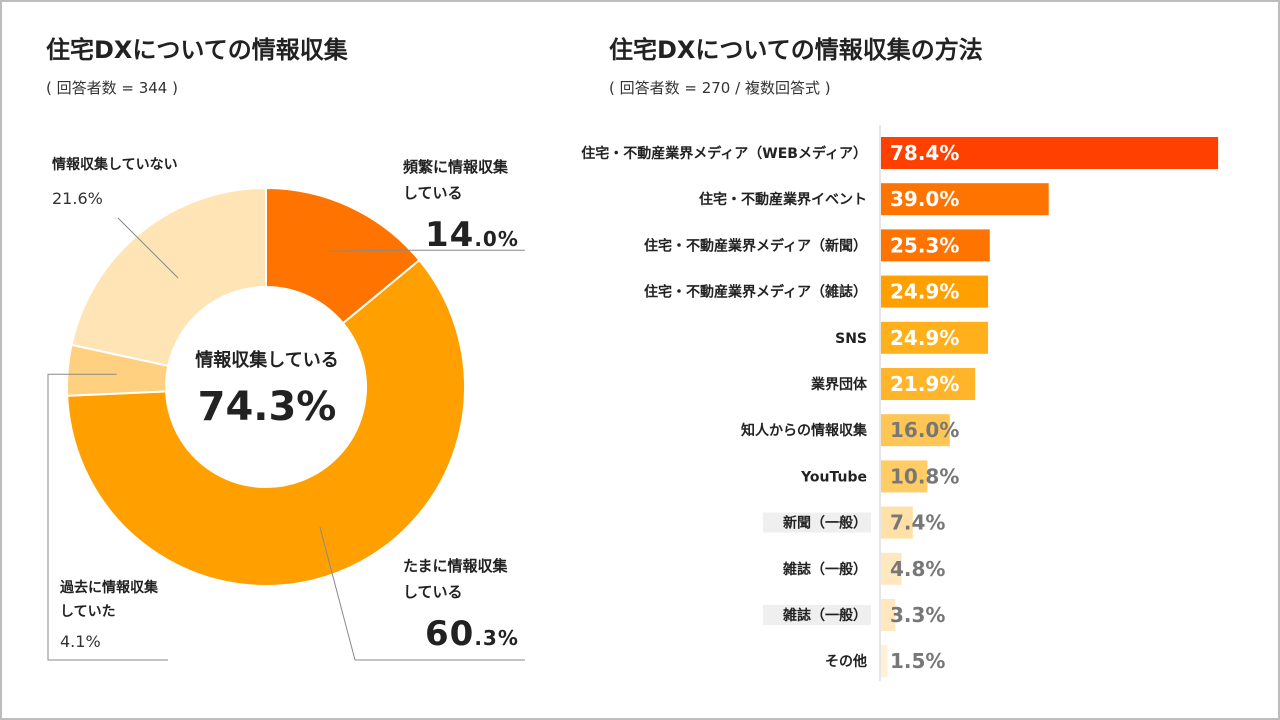 The image size is (1280, 720). Describe the element at coordinates (917, 615) in the screenshot. I see `bar-value-label: 3.3%` at that location.